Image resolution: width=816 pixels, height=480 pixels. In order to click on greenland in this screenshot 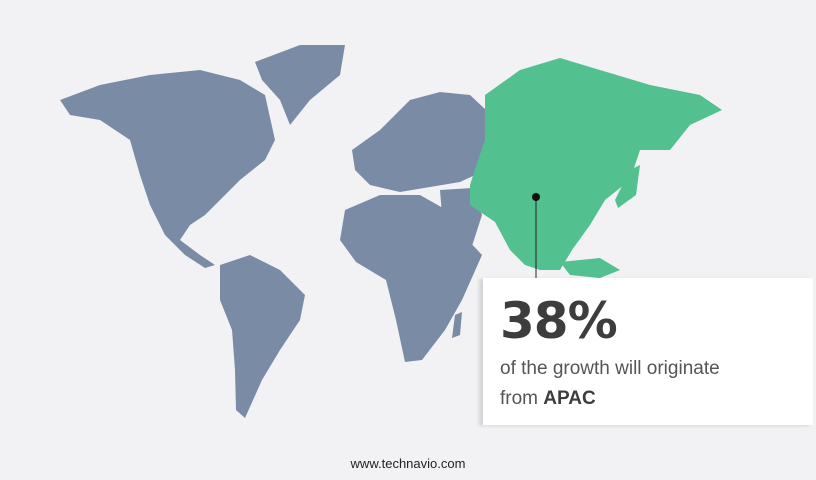, I will do `click(300, 85)`.